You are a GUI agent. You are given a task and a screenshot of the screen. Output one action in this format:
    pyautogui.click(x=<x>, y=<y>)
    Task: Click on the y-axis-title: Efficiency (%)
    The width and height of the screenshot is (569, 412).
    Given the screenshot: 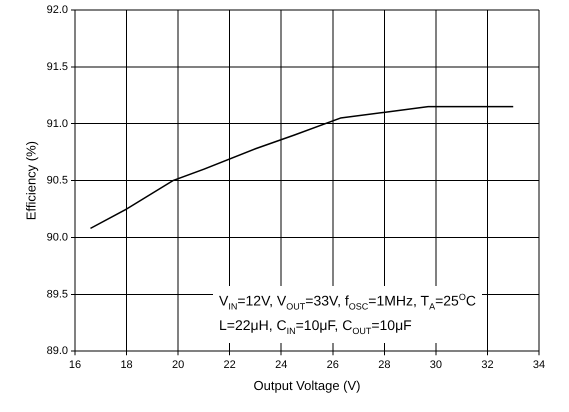 What is the action you would take?
    pyautogui.click(x=30, y=180)
    